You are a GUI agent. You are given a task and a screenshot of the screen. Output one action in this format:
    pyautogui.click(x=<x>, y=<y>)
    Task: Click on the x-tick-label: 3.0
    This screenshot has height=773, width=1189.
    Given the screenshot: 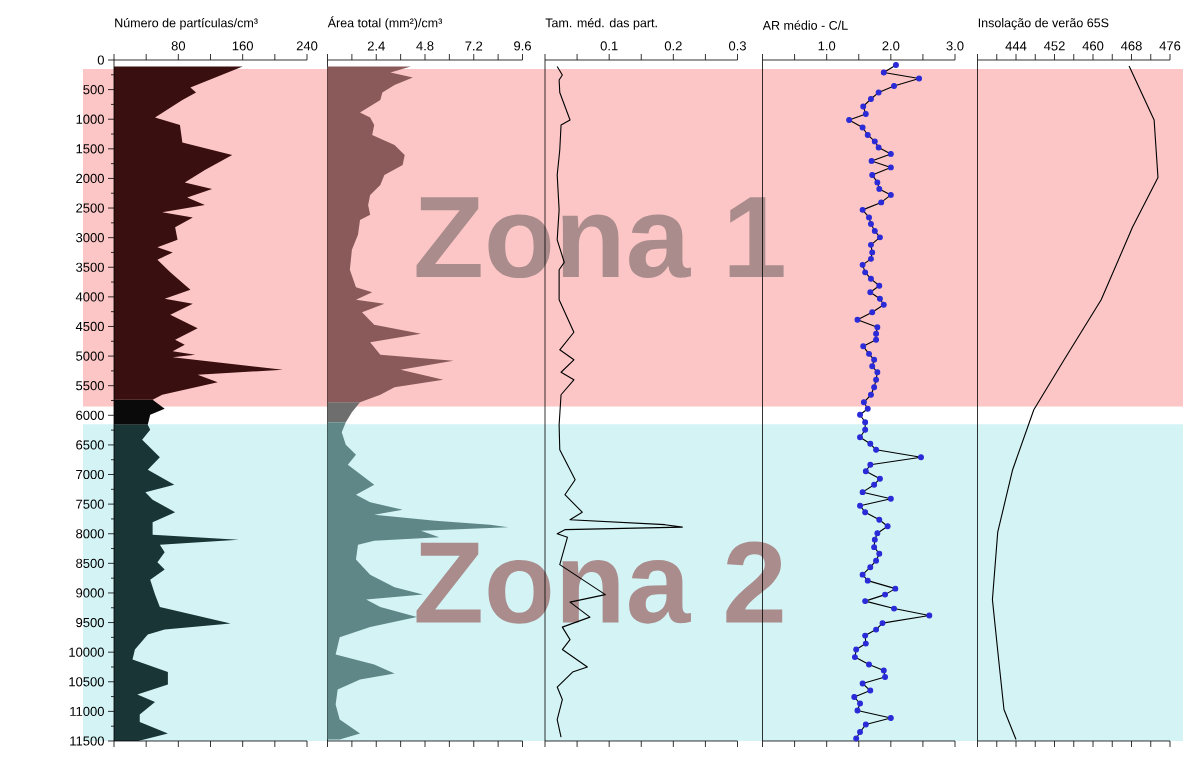 What is the action you would take?
    pyautogui.click(x=955, y=46)
    